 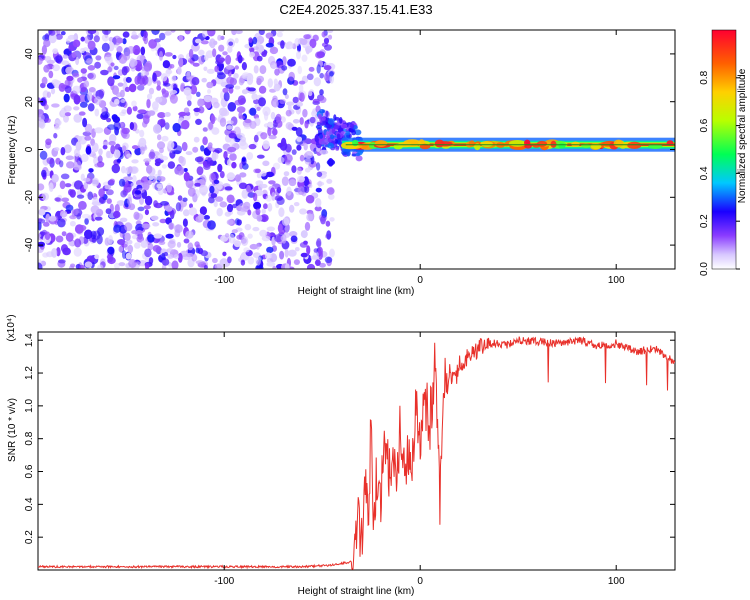 I want to click on x-tick-label: 100, so click(x=616, y=581).